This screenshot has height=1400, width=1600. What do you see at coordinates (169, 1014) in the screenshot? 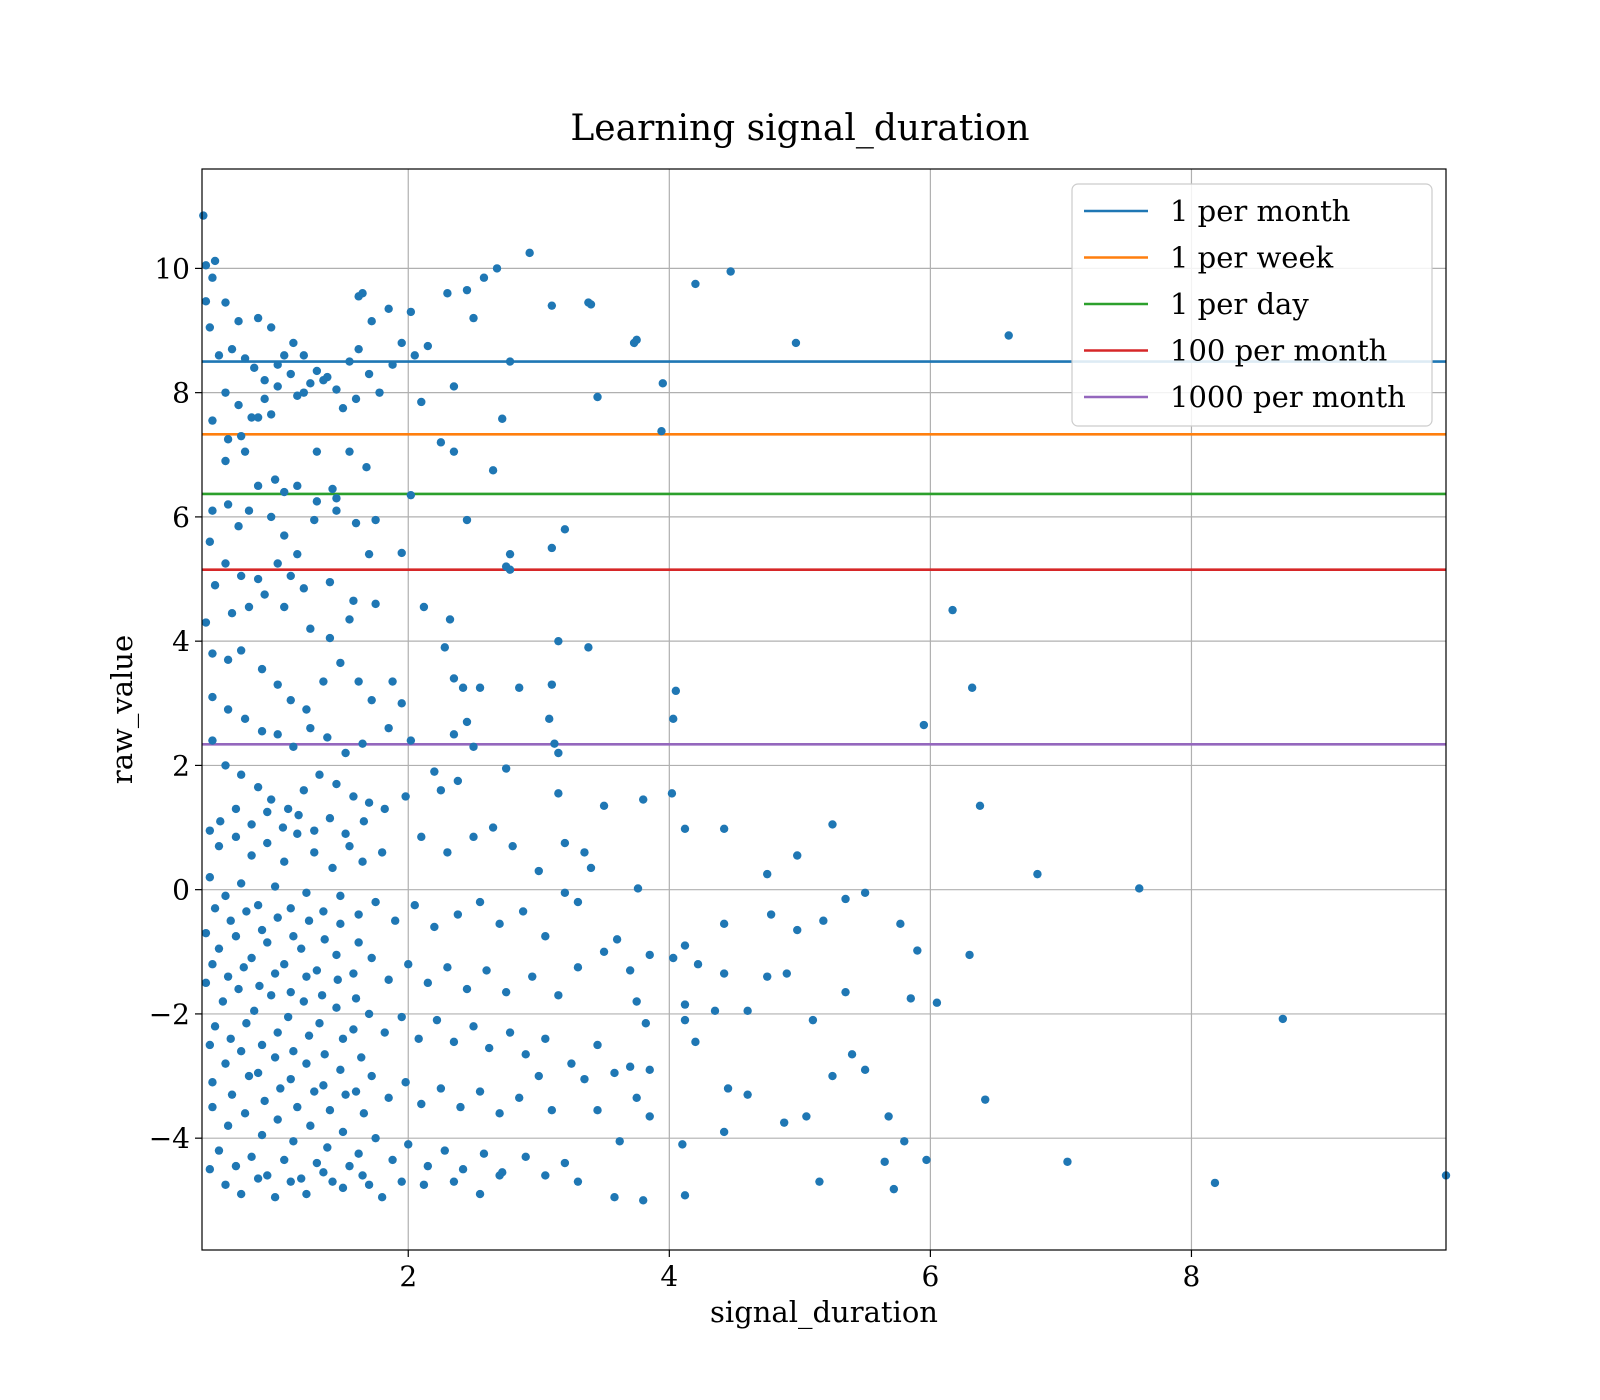
I see `y-tick-label-1: −2` at bounding box center [169, 1014].